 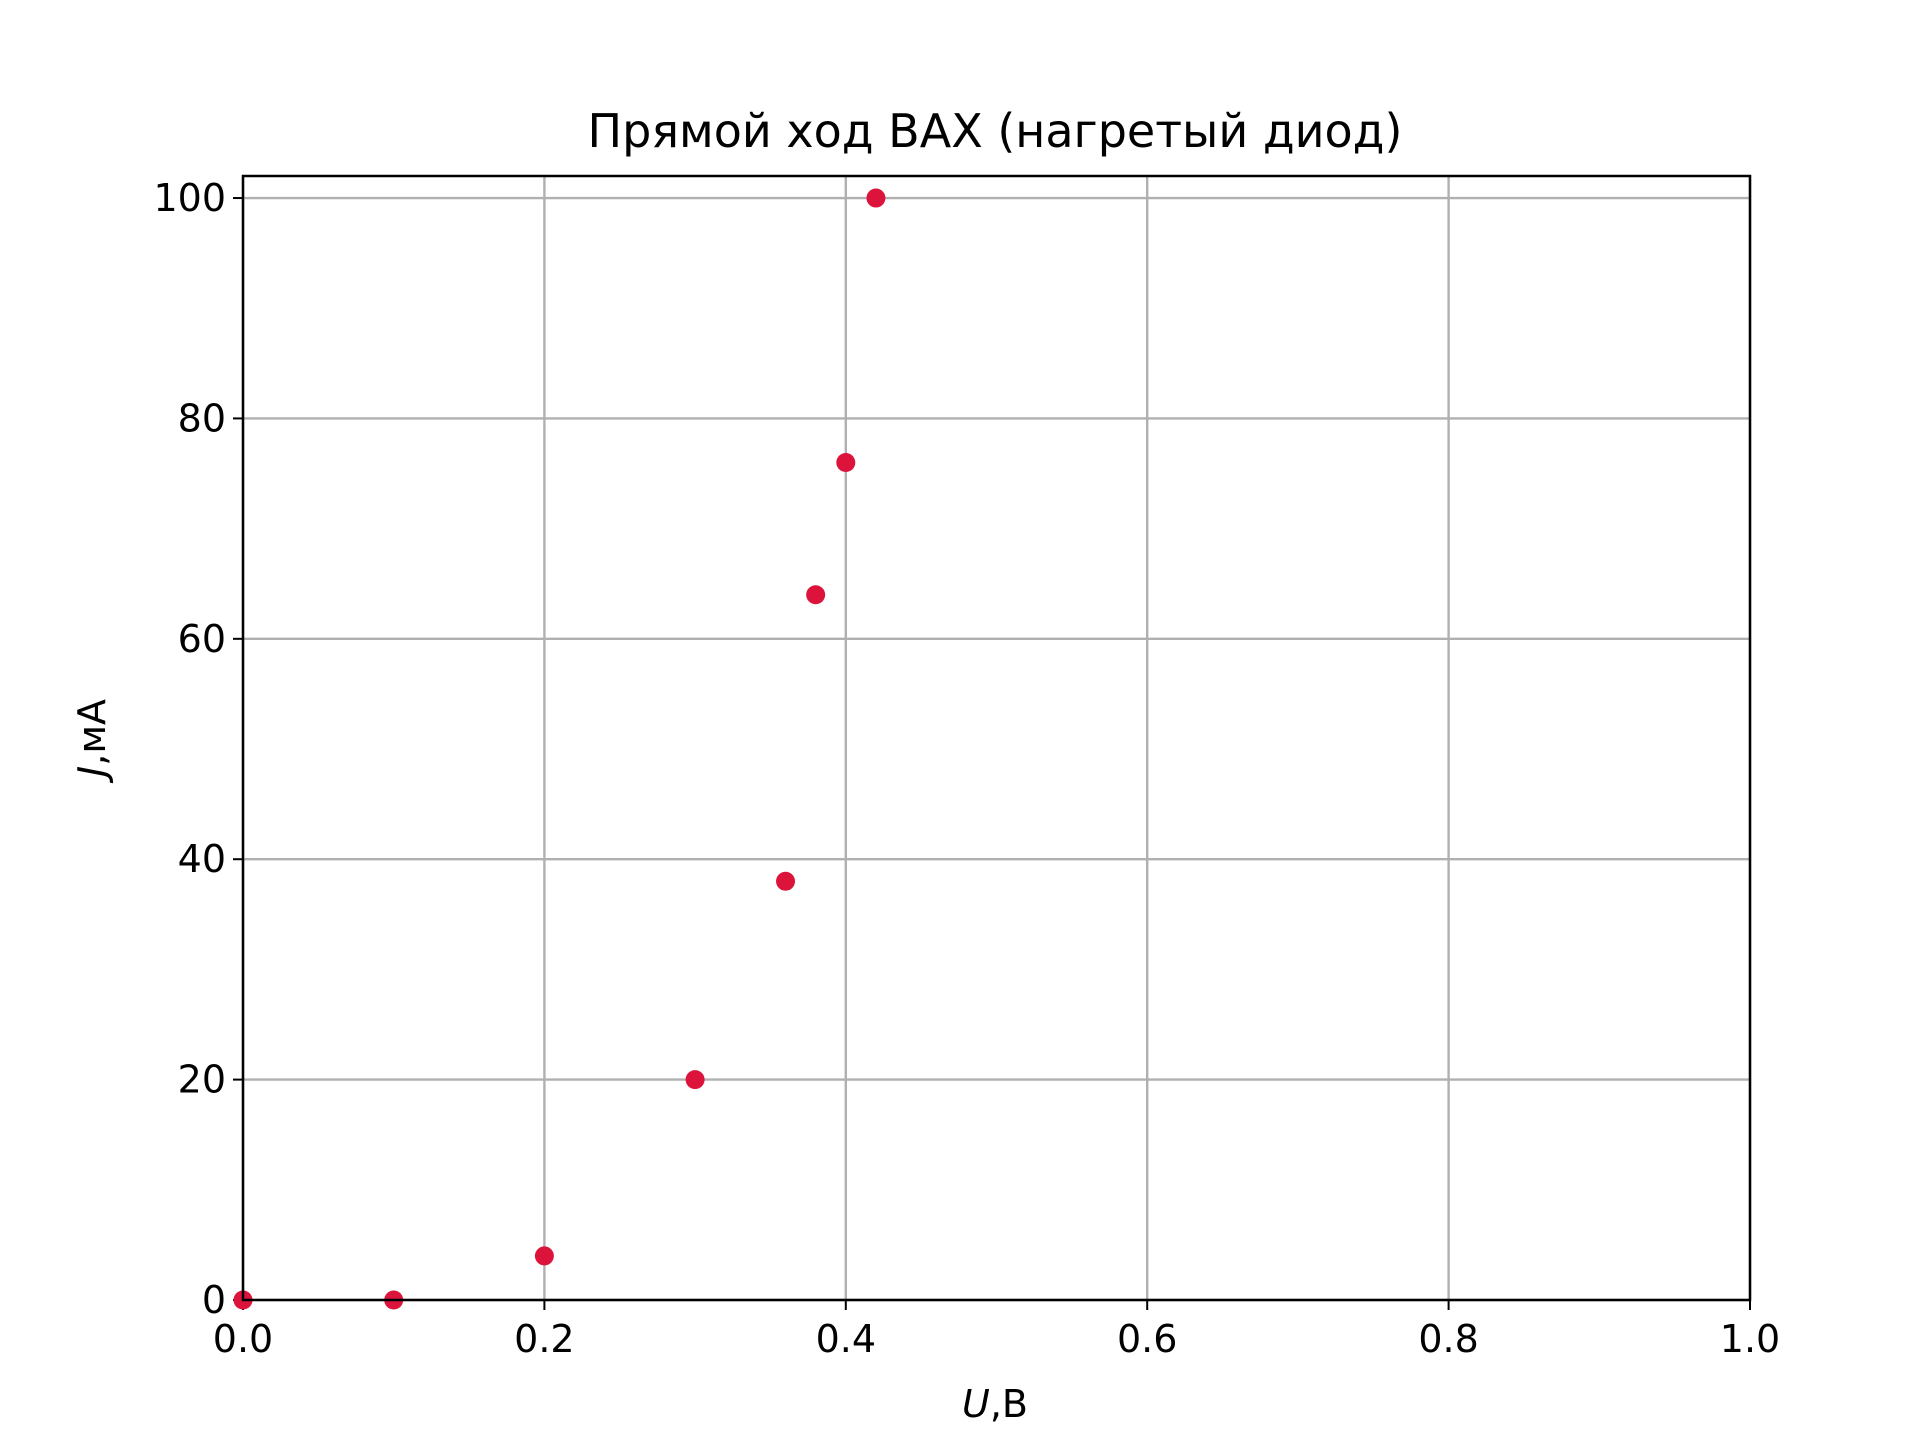 What do you see at coordinates (976, 1404) in the screenshot?
I see `x-axis-symbol: U` at bounding box center [976, 1404].